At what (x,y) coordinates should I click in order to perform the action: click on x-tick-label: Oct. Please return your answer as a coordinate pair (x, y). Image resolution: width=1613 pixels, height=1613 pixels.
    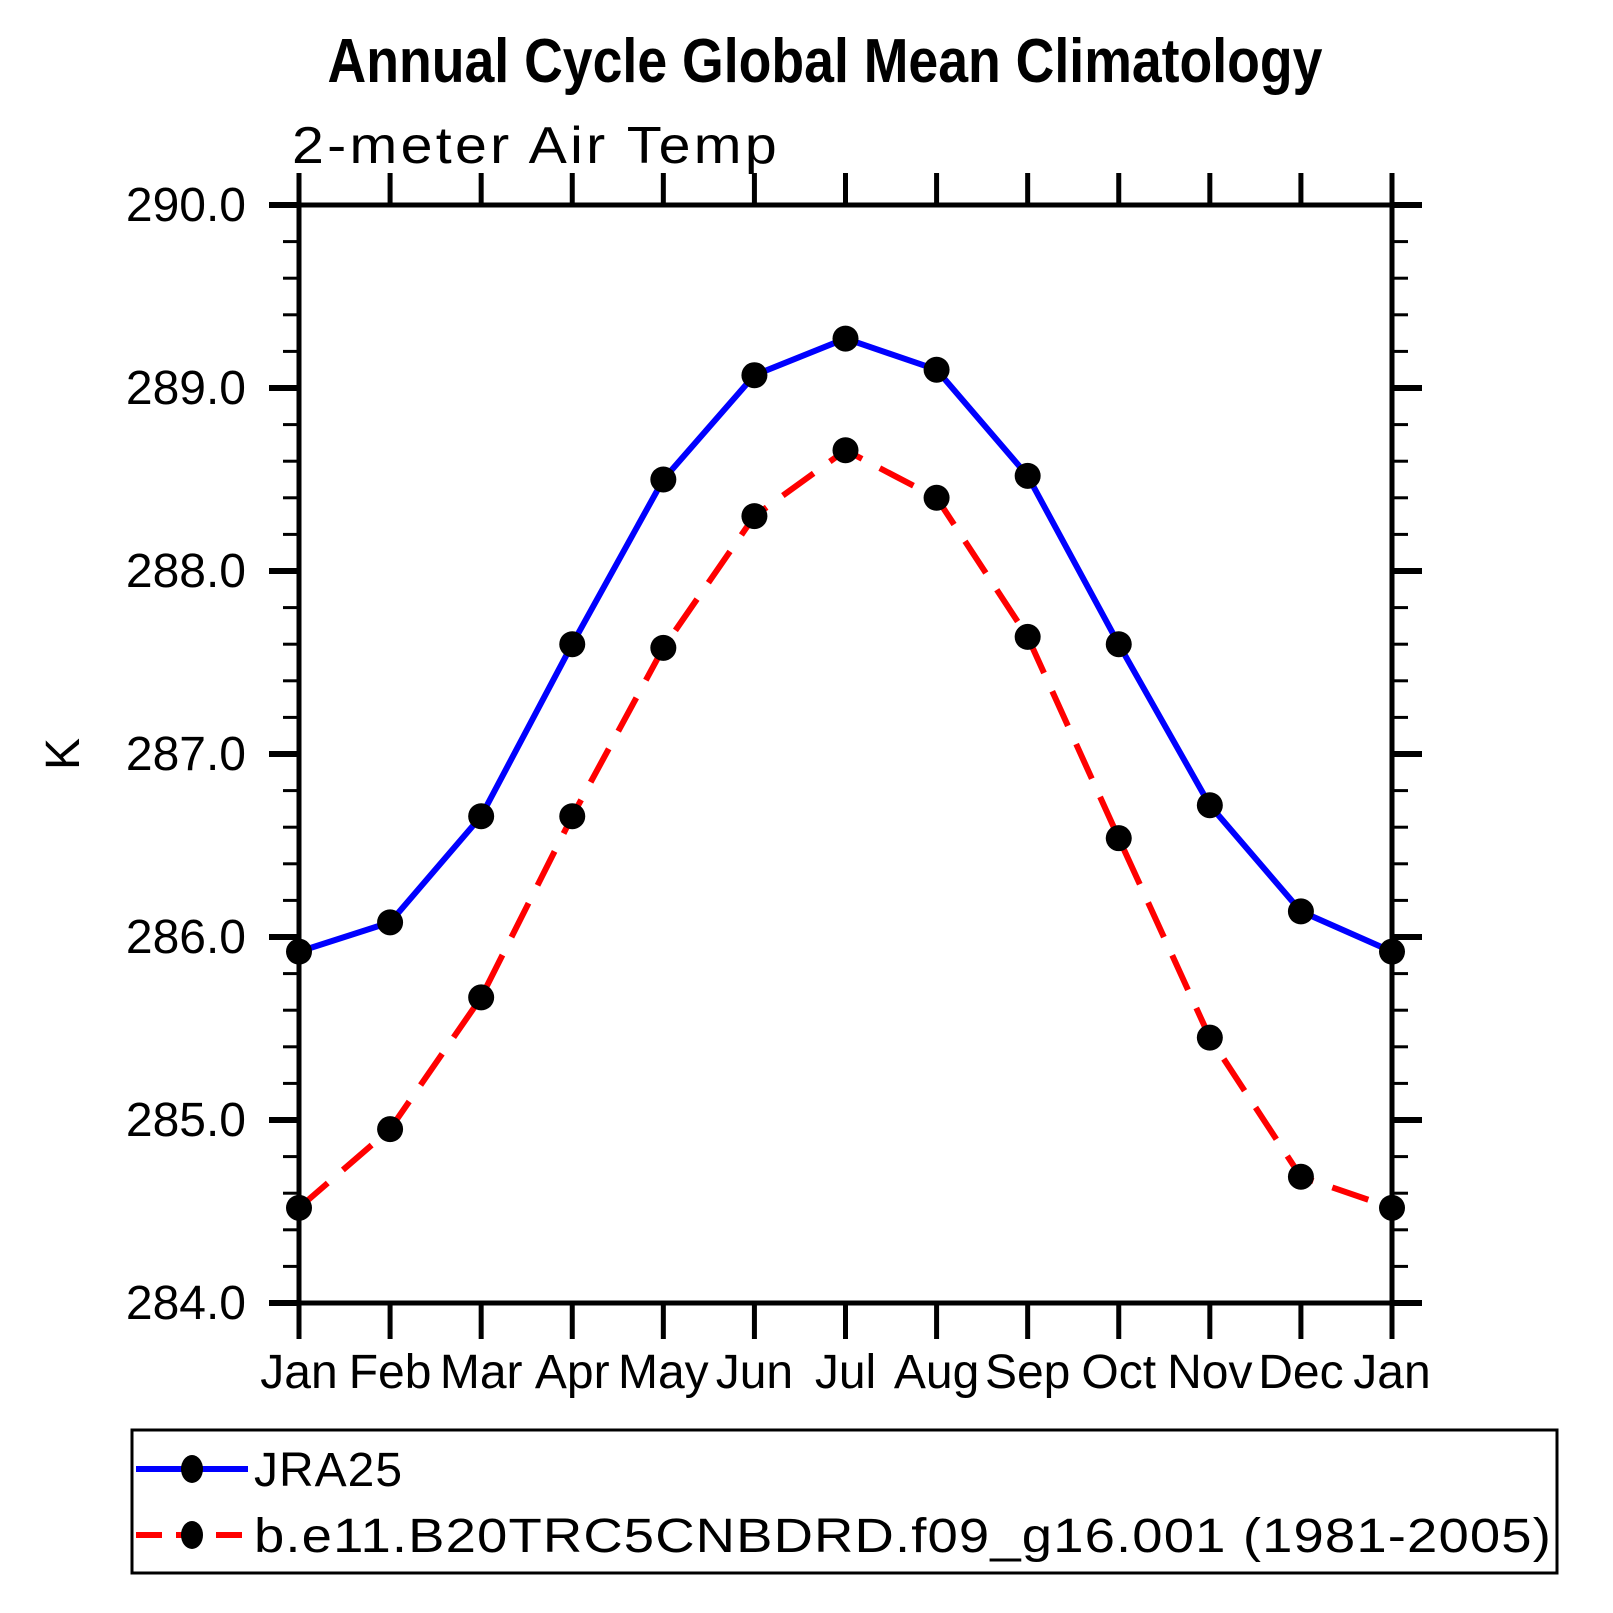
    Looking at the image, I should click on (1118, 1372).